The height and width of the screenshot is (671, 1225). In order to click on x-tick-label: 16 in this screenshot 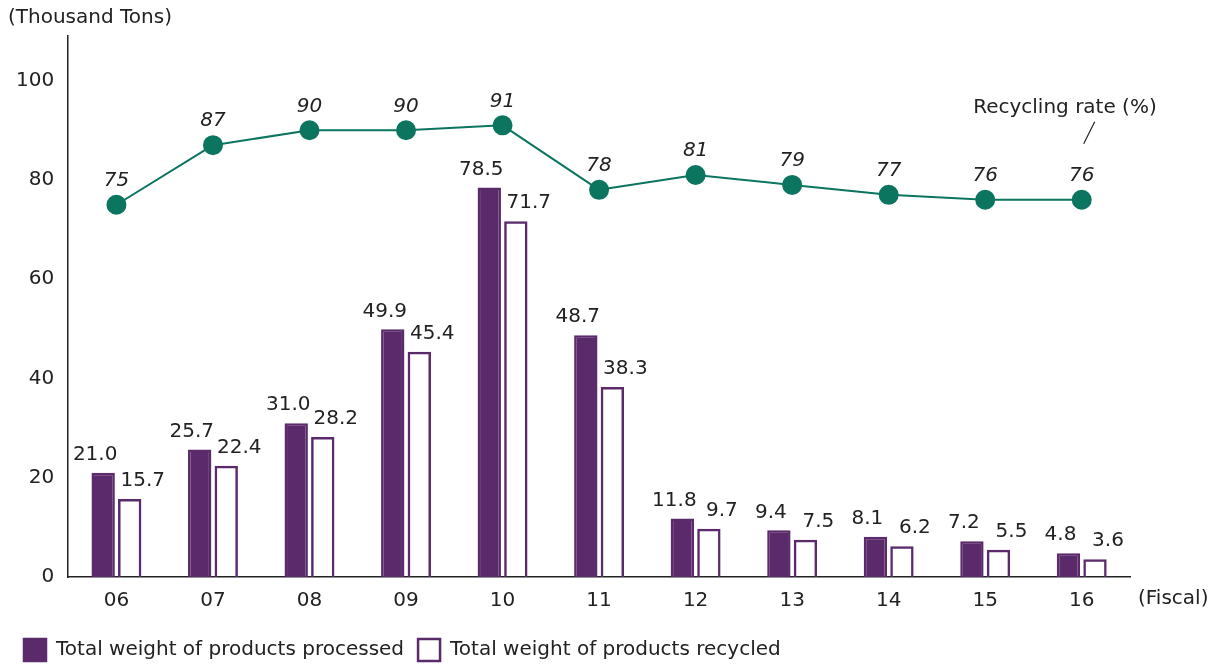, I will do `click(1082, 599)`.